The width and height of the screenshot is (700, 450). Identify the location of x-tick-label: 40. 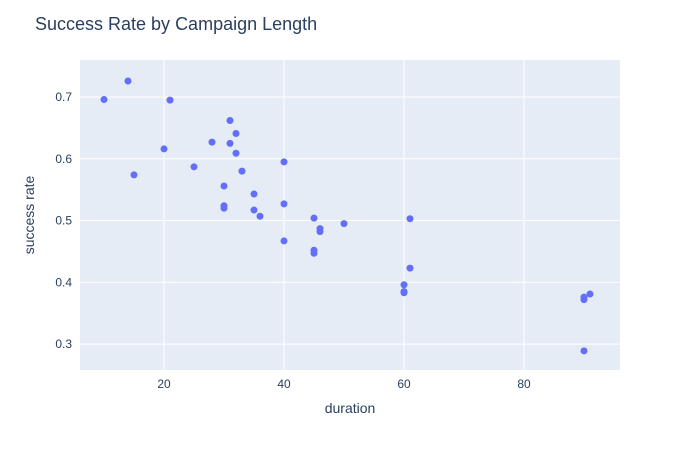
(284, 384).